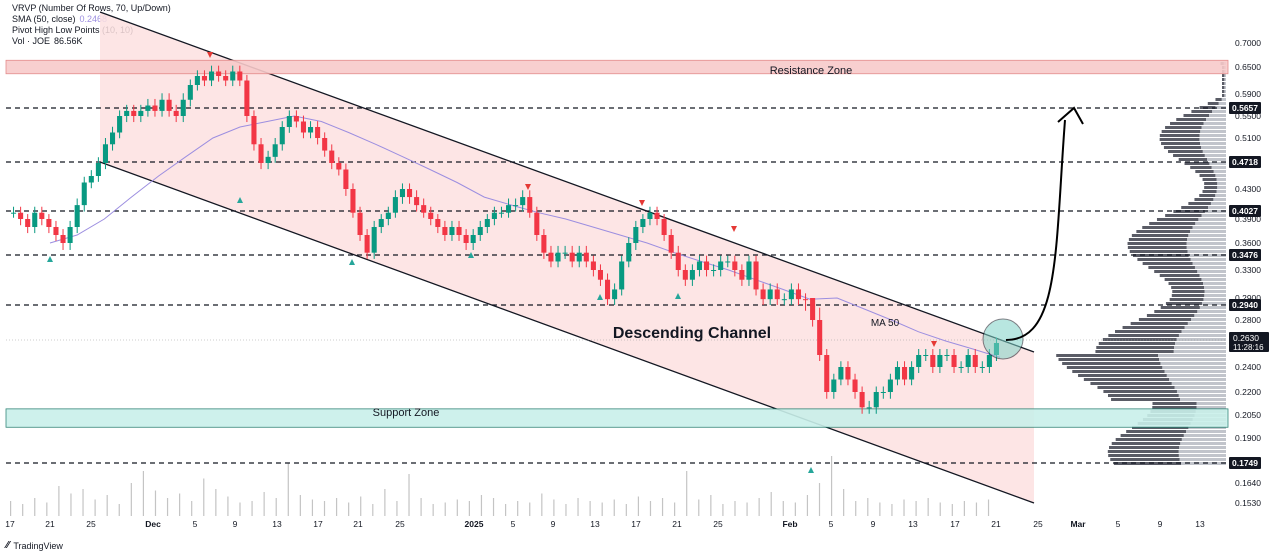 The width and height of the screenshot is (1280, 559). Describe the element at coordinates (60, 19) in the screenshot. I see `sma-legend: SMA (50, close) 0.2468` at that location.